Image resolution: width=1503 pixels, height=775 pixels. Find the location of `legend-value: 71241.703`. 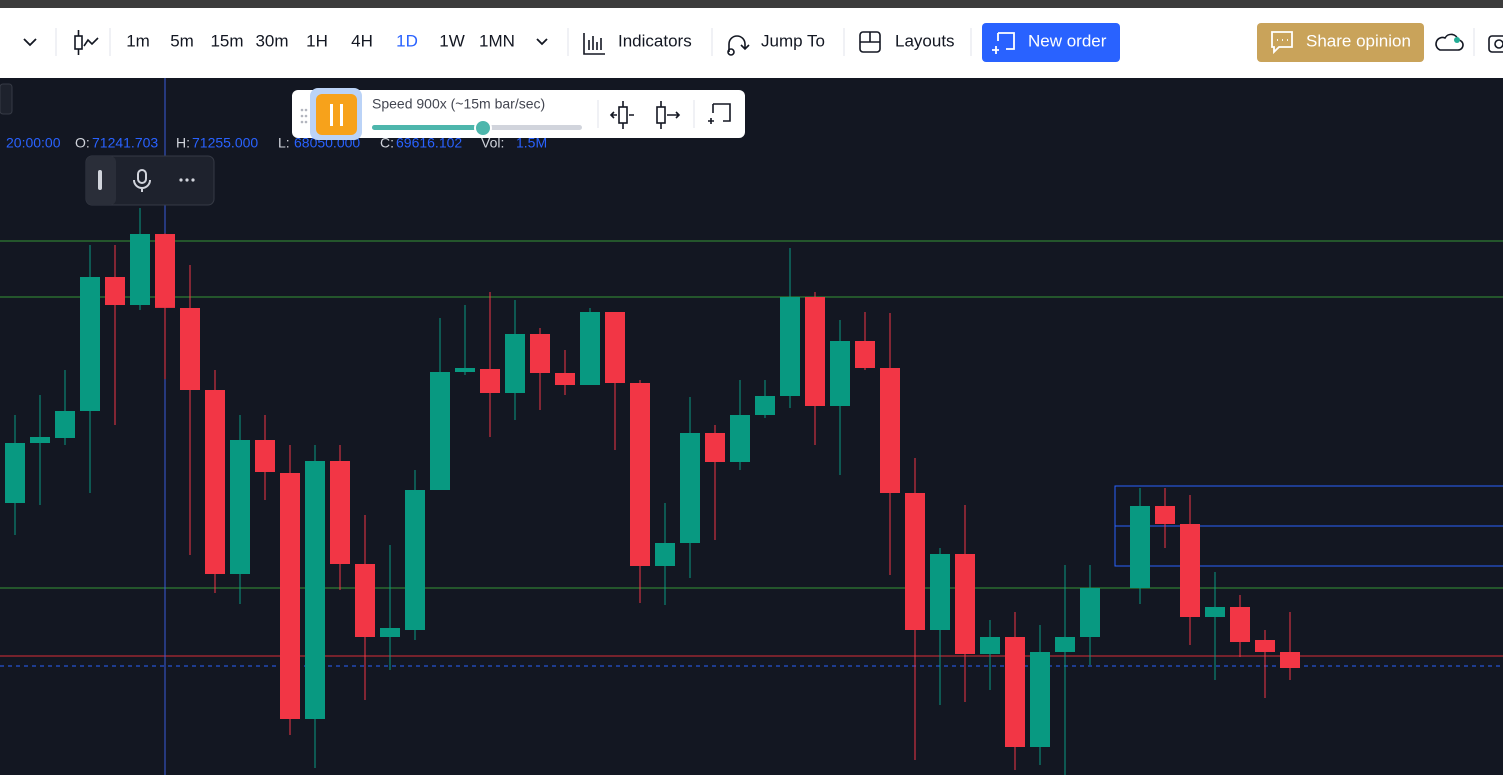

legend-value: 71241.703 is located at coordinates (125, 143).